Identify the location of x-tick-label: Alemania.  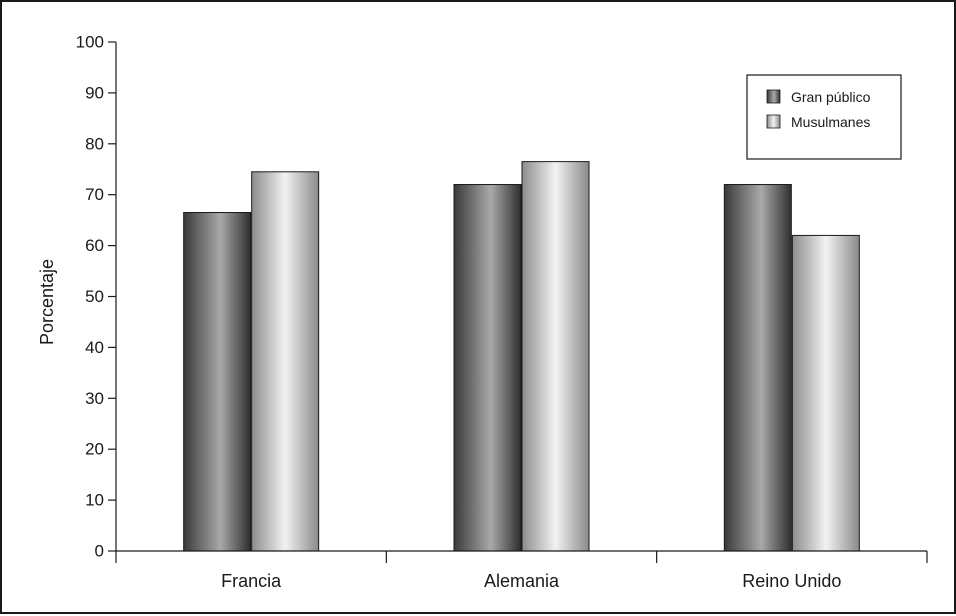
(522, 581).